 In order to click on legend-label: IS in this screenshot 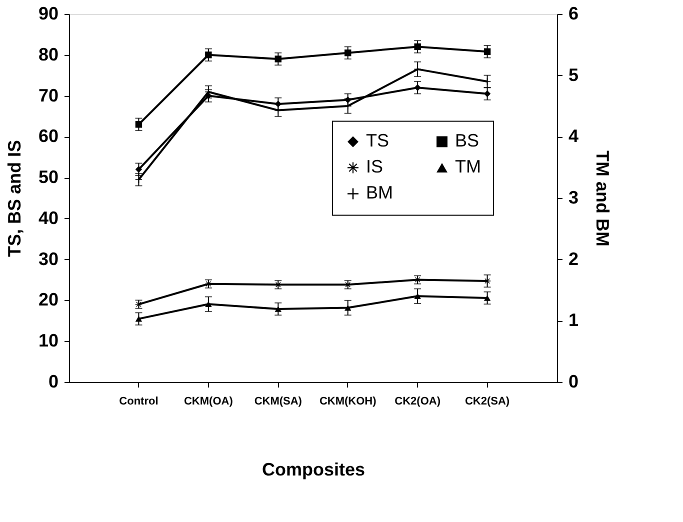, I will do `click(375, 166)`.